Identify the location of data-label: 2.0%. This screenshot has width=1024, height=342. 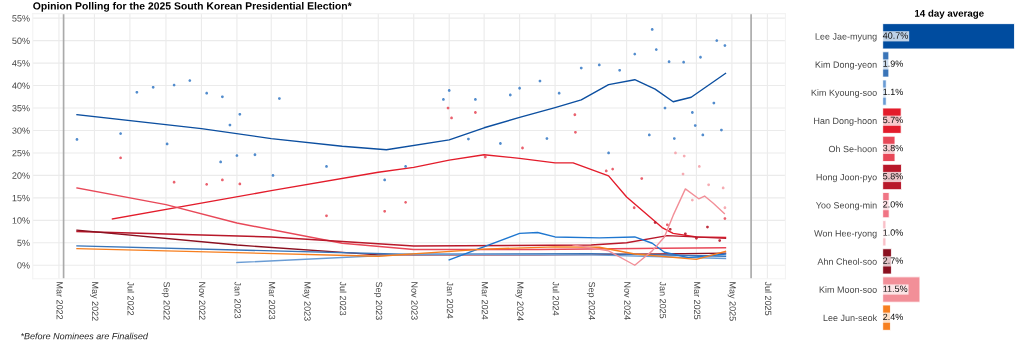
(893, 204).